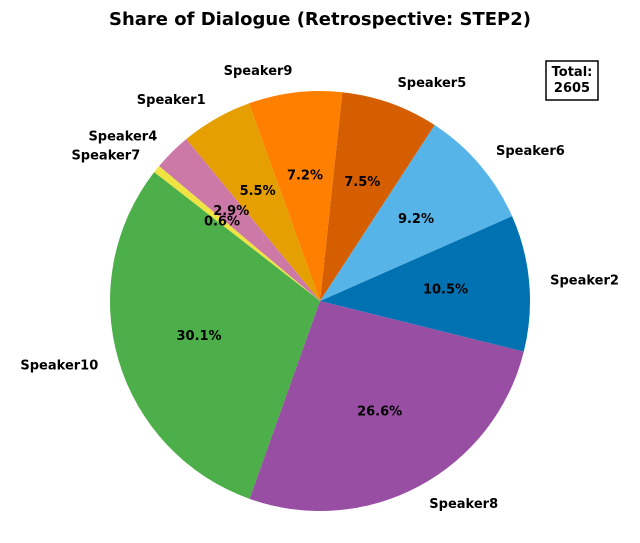 Image resolution: width=640 pixels, height=543 pixels. I want to click on pie-slice-speaker6, so click(416, 213).